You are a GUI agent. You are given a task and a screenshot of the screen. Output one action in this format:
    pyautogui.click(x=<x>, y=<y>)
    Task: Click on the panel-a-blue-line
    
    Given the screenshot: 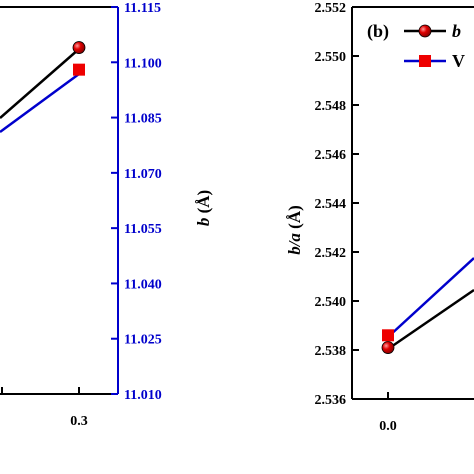 What is the action you would take?
    pyautogui.click(x=40, y=103)
    